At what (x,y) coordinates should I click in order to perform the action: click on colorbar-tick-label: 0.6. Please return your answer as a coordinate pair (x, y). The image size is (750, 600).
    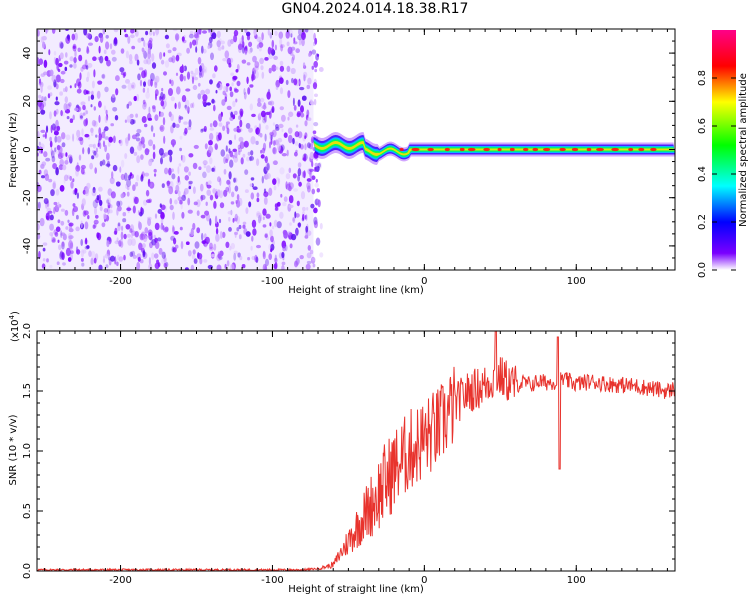
    Looking at the image, I should click on (702, 126).